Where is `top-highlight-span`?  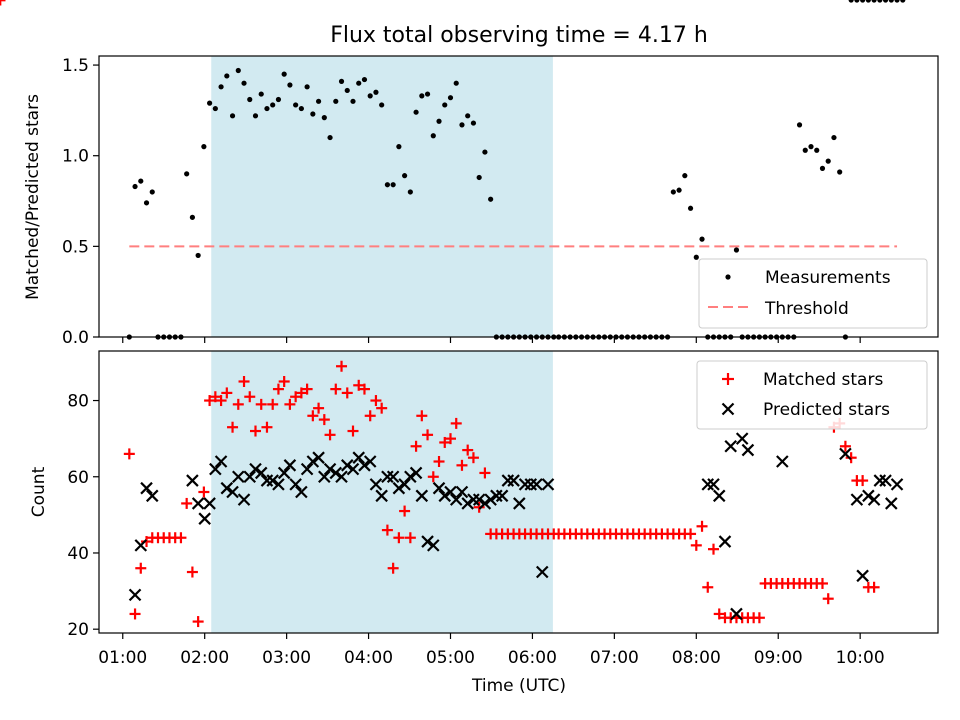
top-highlight-span is located at coordinates (382, 196).